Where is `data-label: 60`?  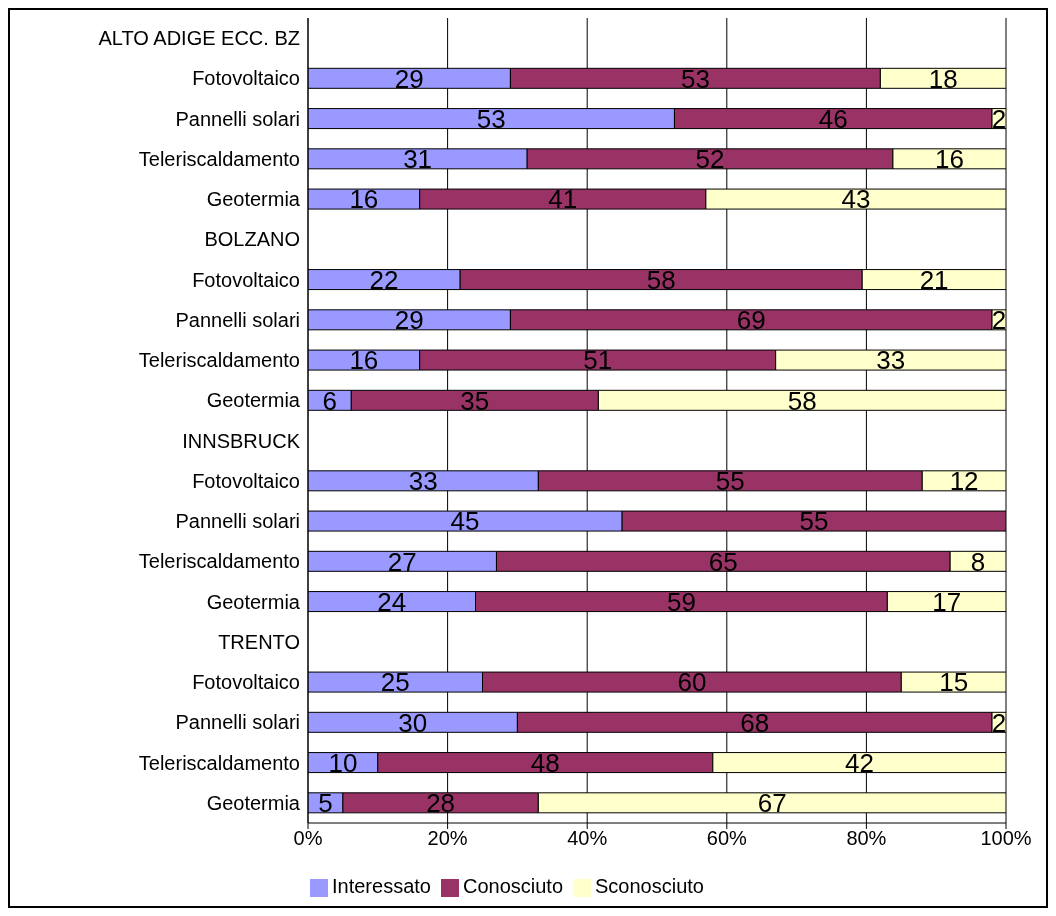
data-label: 60 is located at coordinates (692, 682).